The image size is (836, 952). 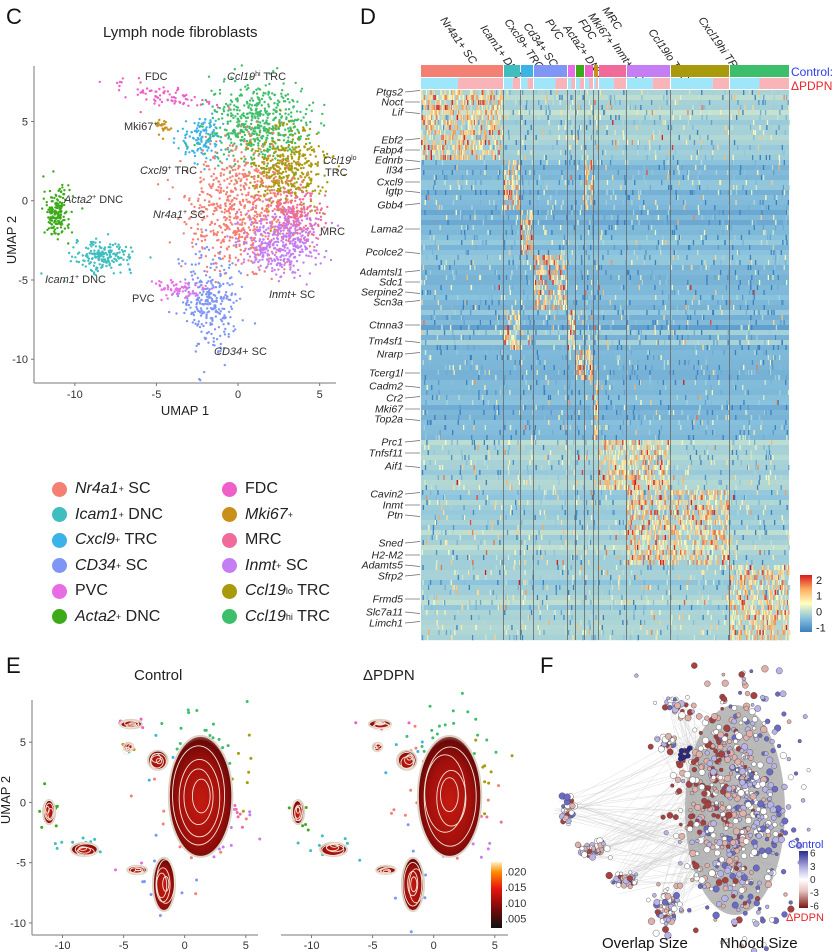 I want to click on cluster-label-acta2: Acta2+ DNC, so click(x=93, y=200).